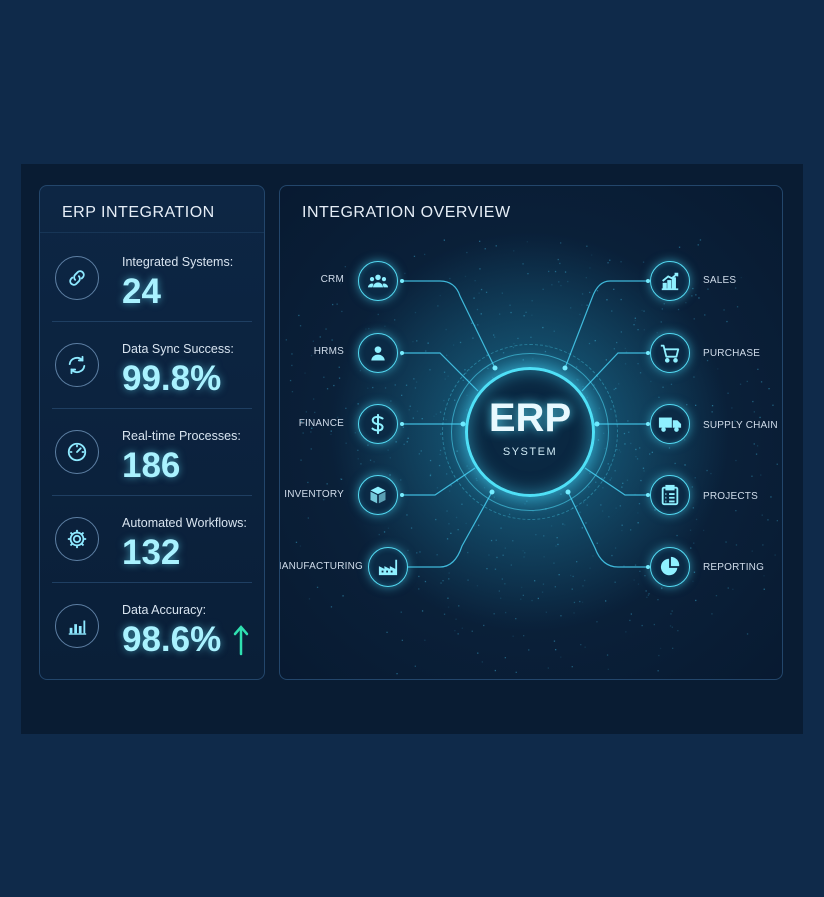 The image size is (824, 897). Describe the element at coordinates (77, 539) in the screenshot. I see `gear-icon` at that location.